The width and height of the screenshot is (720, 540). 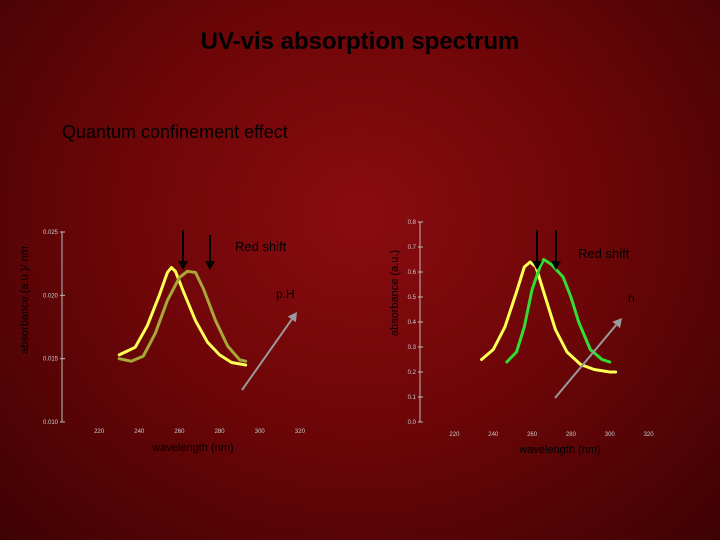 What do you see at coordinates (412, 273) in the screenshot?
I see `chart1-ytick-label: 0.6` at bounding box center [412, 273].